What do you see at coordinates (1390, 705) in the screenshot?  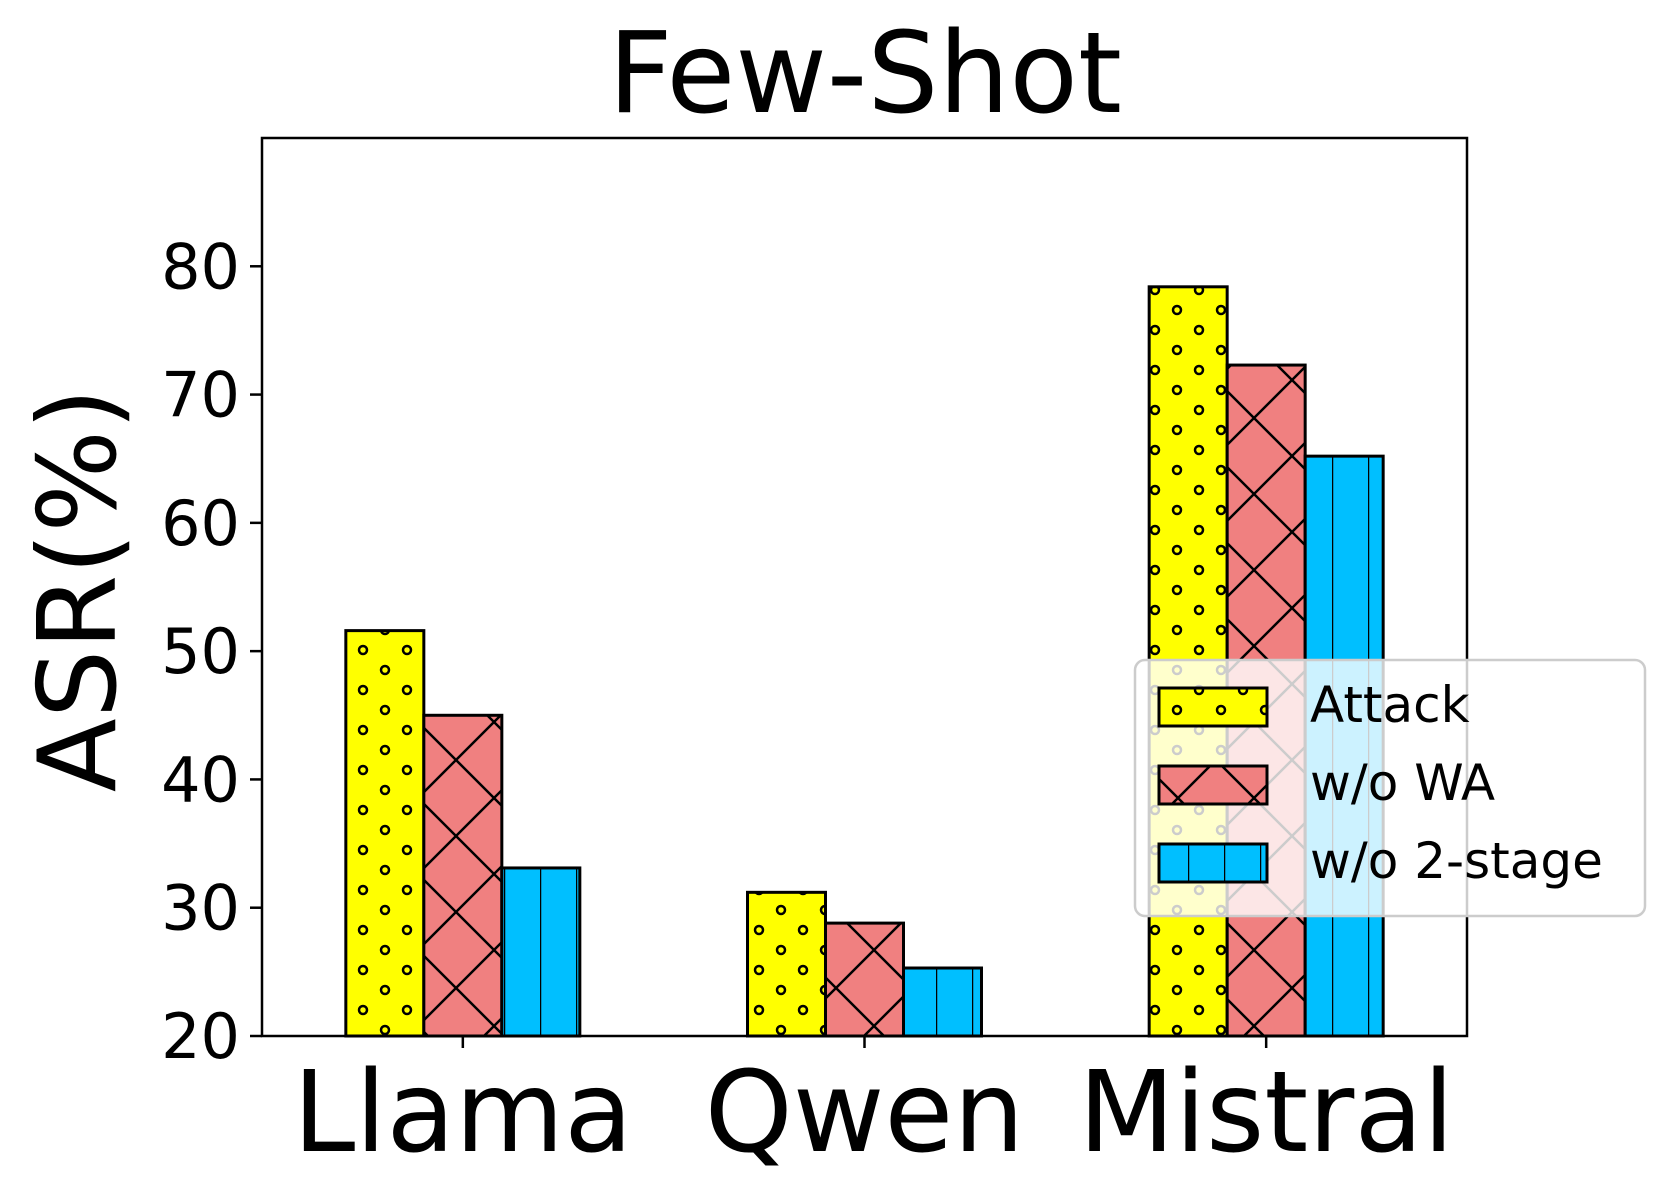 I see `legend-label: Attack` at bounding box center [1390, 705].